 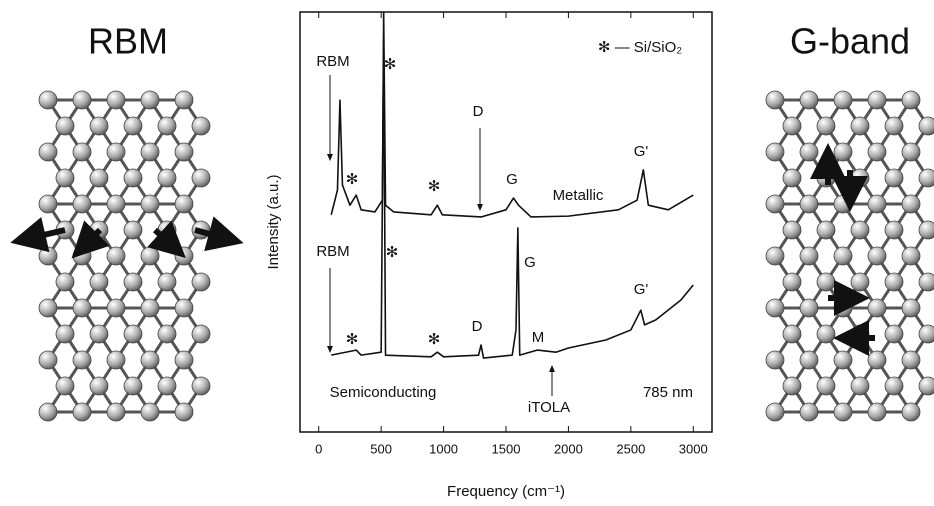 I want to click on x-tick-label: 2000, so click(x=568, y=448).